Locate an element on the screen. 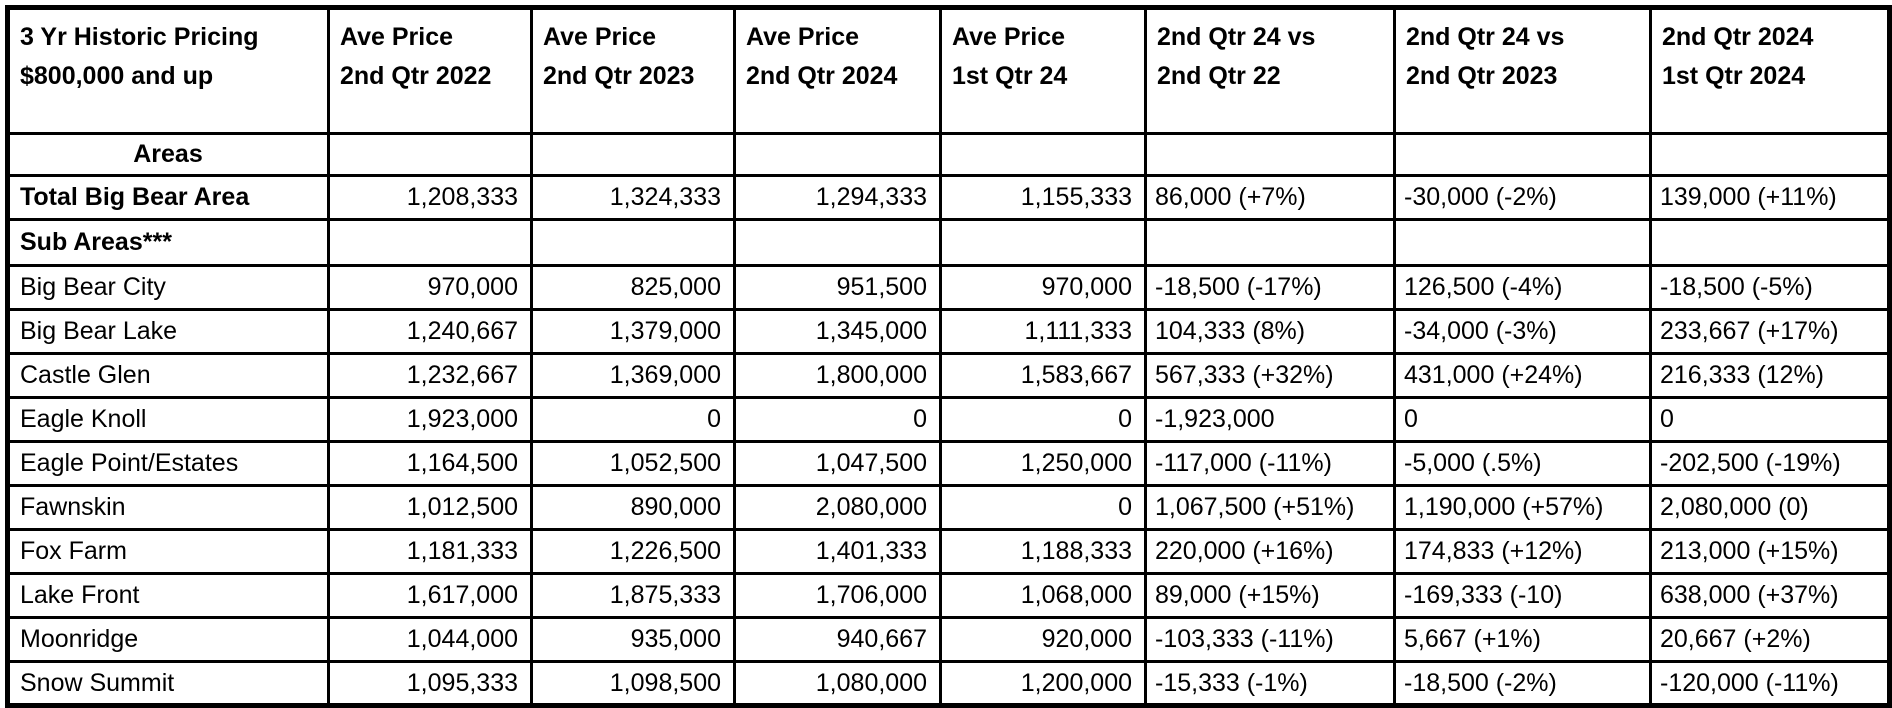  comparison-cell: 220,000 (+16%) is located at coordinates (1270, 551).